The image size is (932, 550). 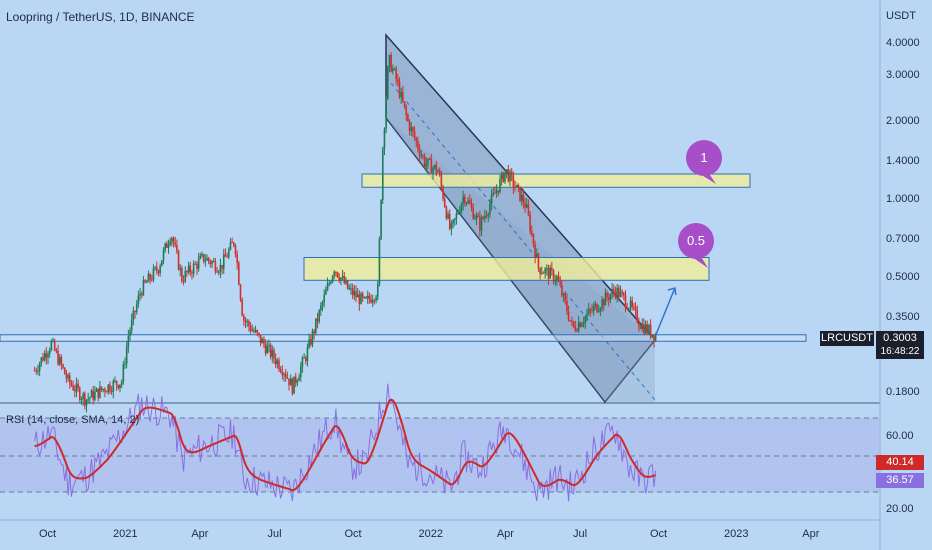 I want to click on zone-rect, so click(x=506, y=269).